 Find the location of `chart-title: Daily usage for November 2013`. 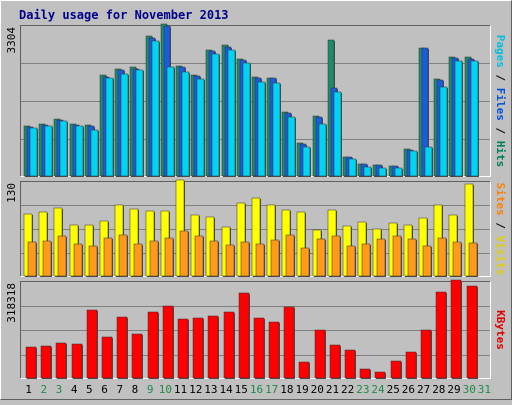

chart-title: Daily usage for November 2013 is located at coordinates (124, 15).